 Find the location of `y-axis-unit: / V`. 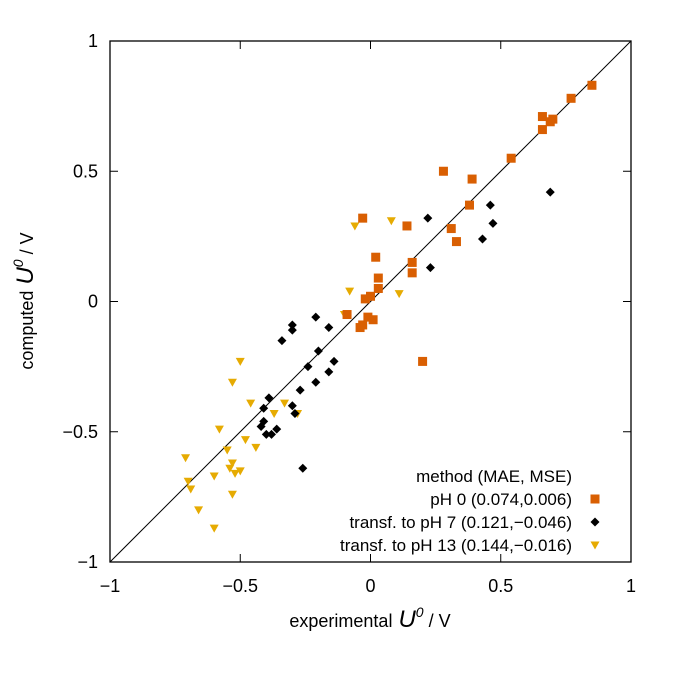

y-axis-unit: / V is located at coordinates (27, 245).